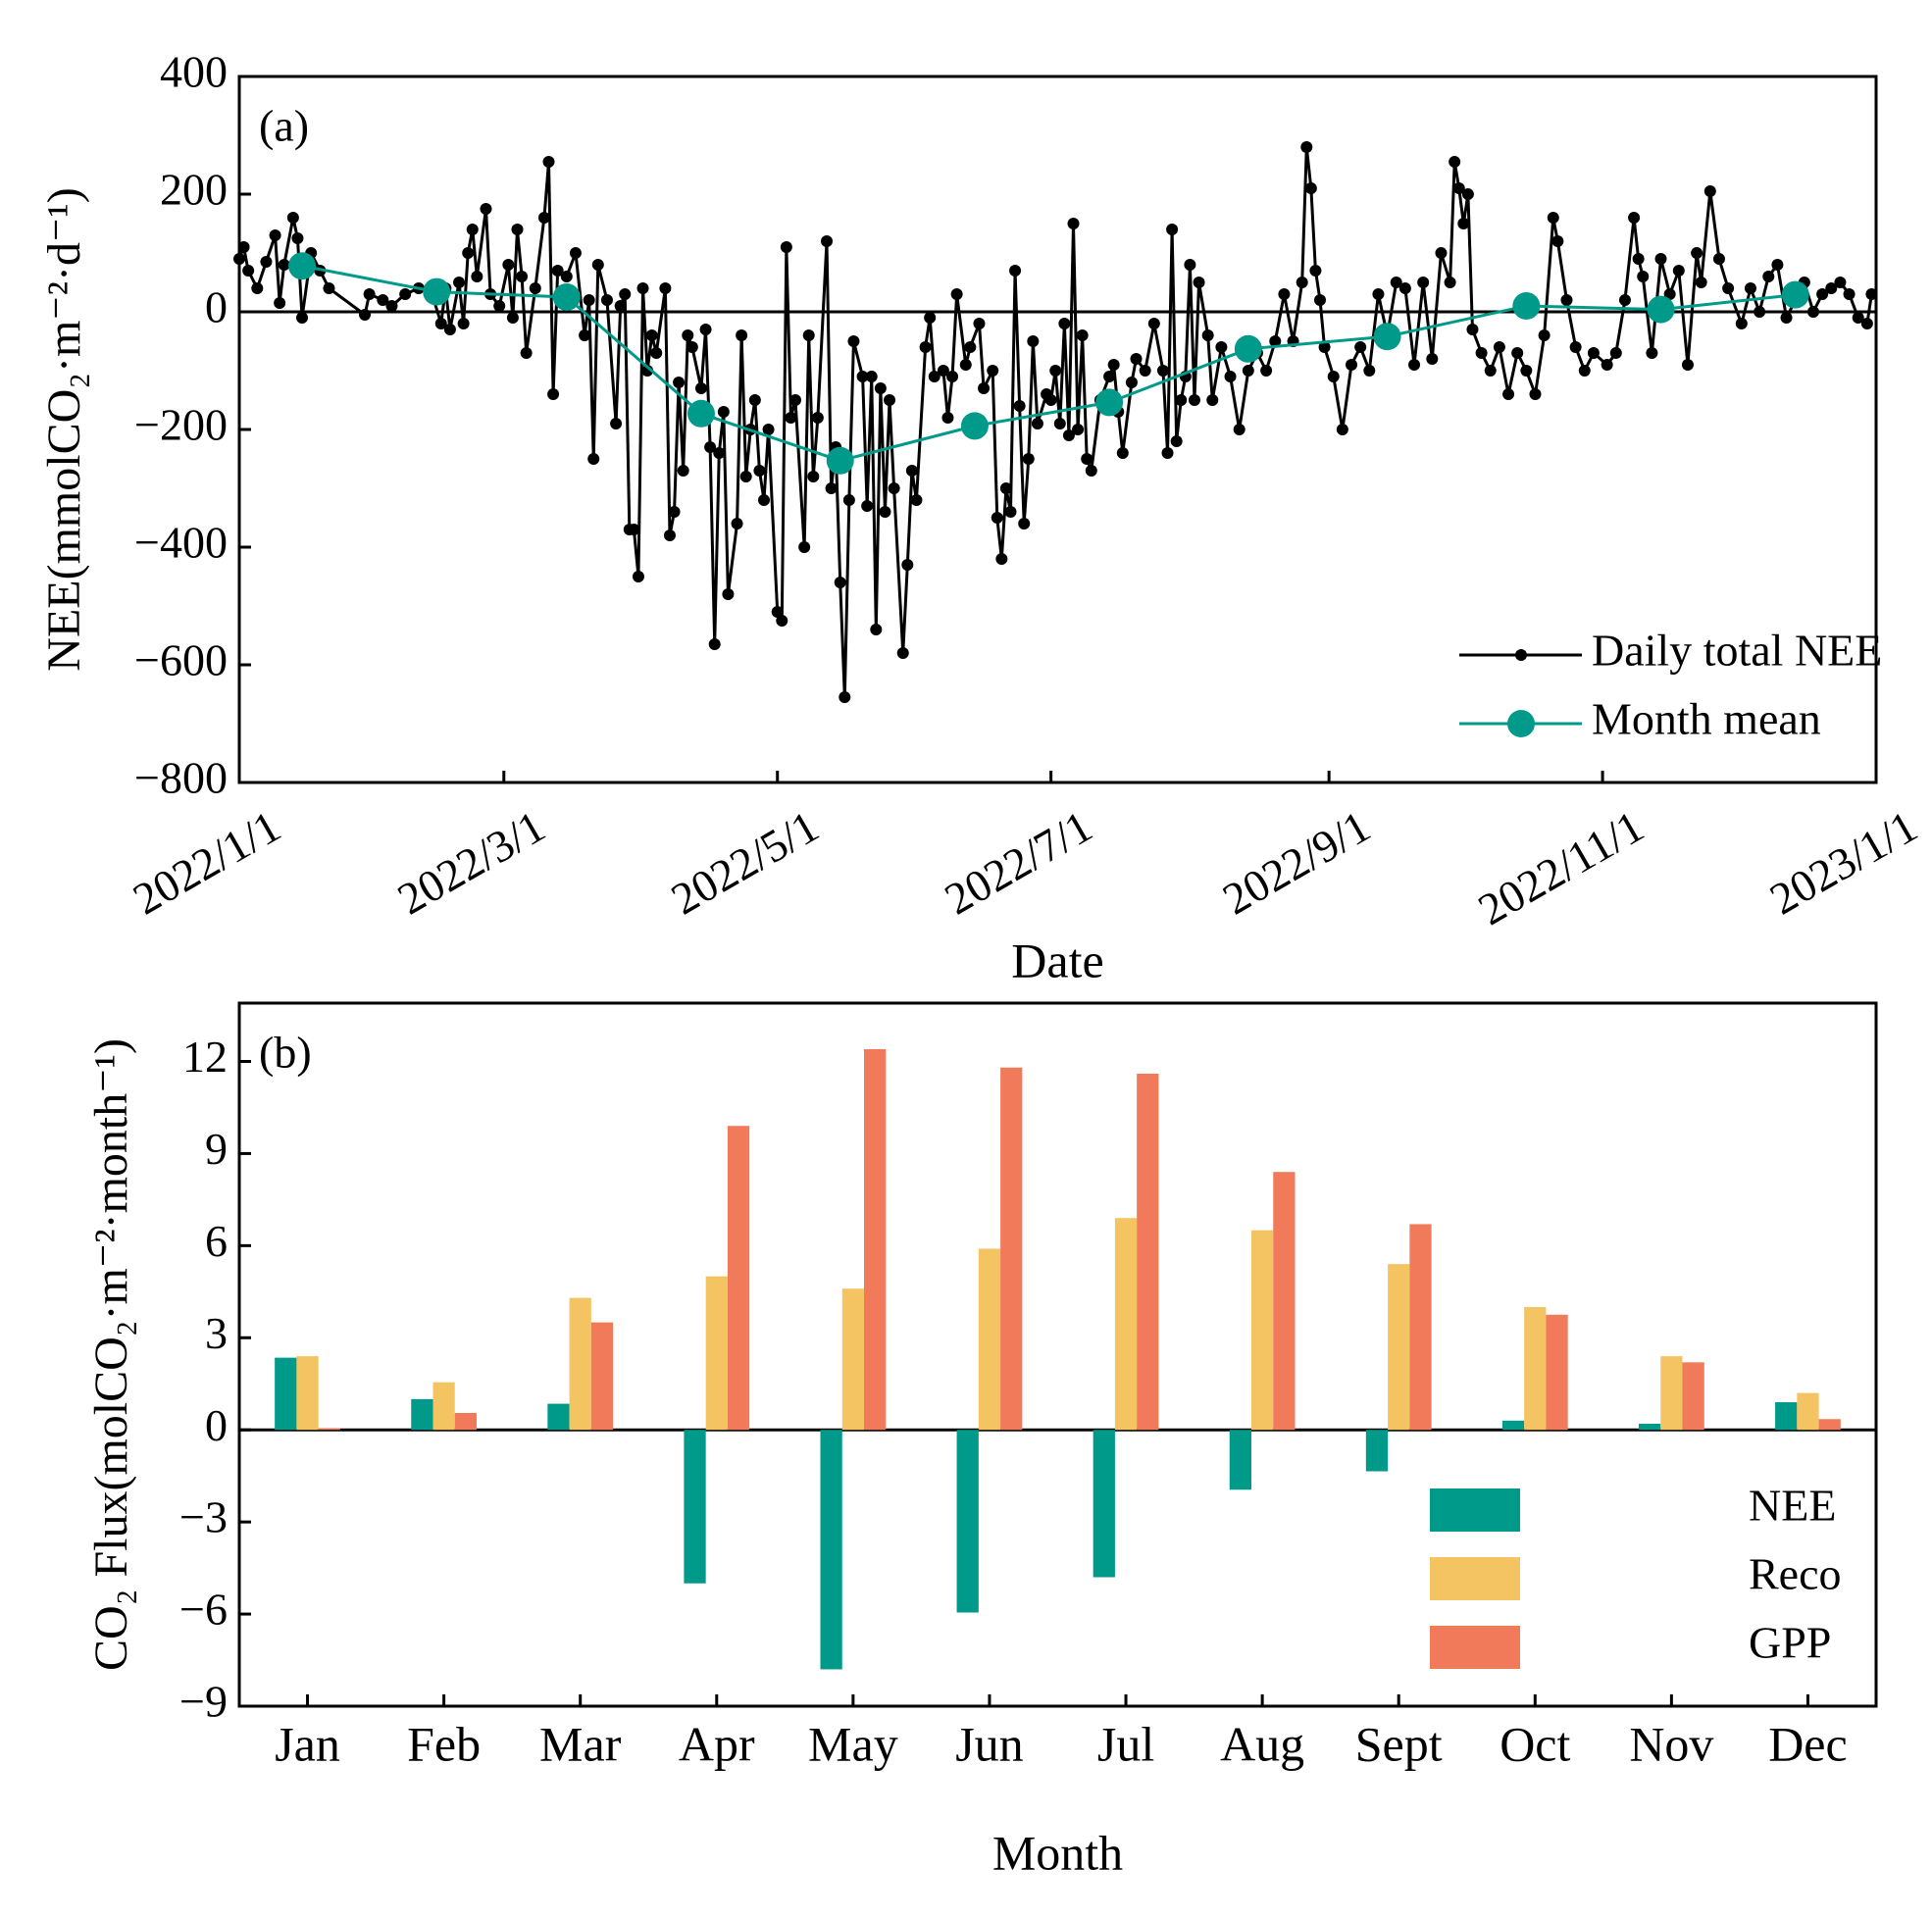 The width and height of the screenshot is (1932, 1916). Describe the element at coordinates (471, 863) in the screenshot. I see `x-tick-label: 2022/3/1` at that location.